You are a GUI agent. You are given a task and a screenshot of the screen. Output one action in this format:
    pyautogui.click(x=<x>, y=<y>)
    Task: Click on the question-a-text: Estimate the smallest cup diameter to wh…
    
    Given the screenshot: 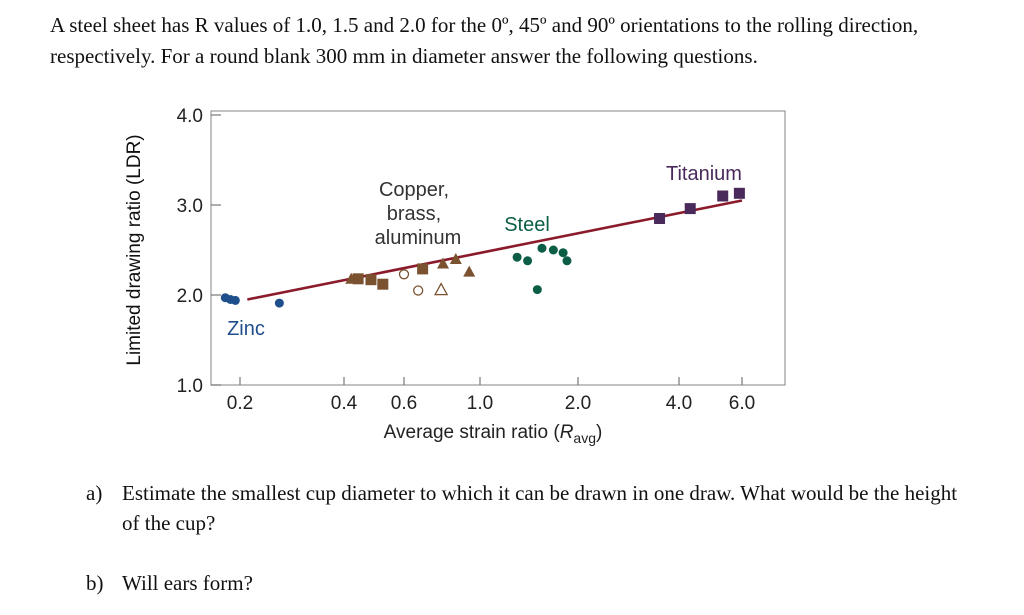 What is the action you would take?
    pyautogui.click(x=540, y=508)
    